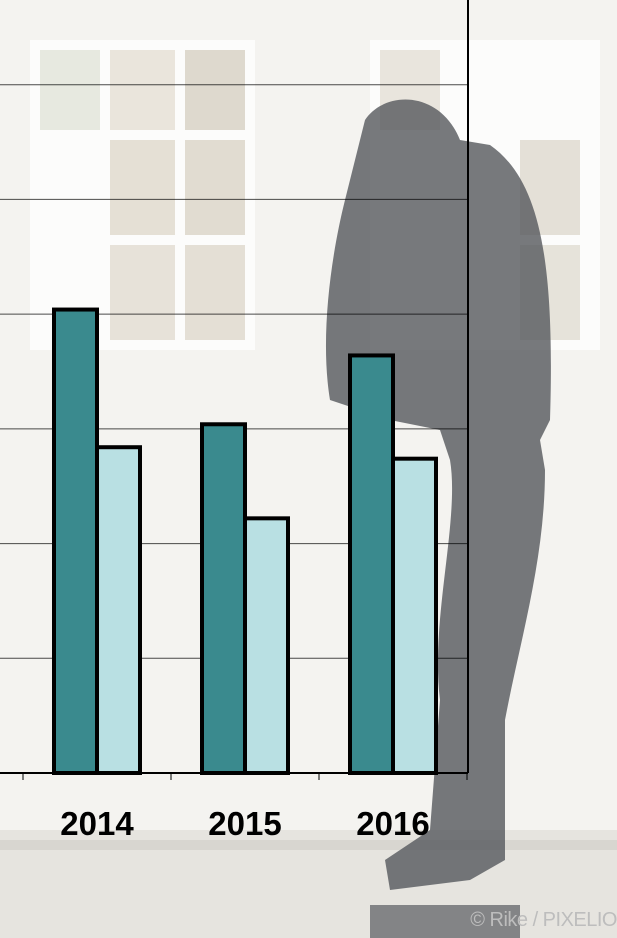  I want to click on x-tick-label-2015: 2015, so click(244, 823).